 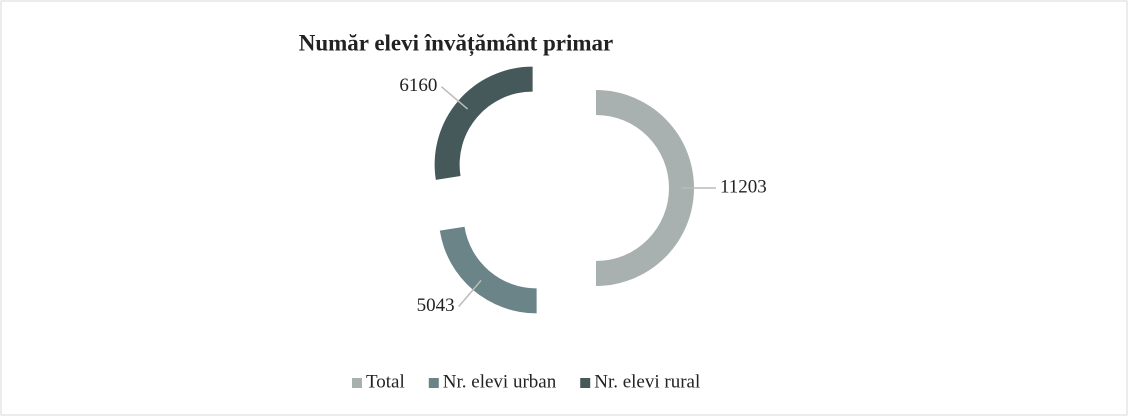 What do you see at coordinates (385, 381) in the screenshot?
I see `legend-label: Total` at bounding box center [385, 381].